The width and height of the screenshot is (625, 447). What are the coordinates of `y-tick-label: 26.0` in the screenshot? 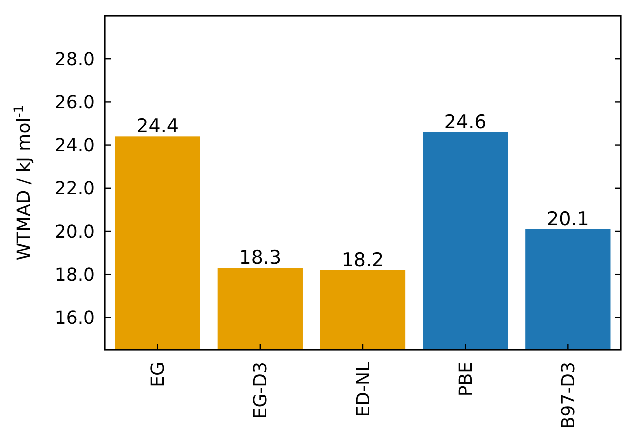 It's located at (74, 103).